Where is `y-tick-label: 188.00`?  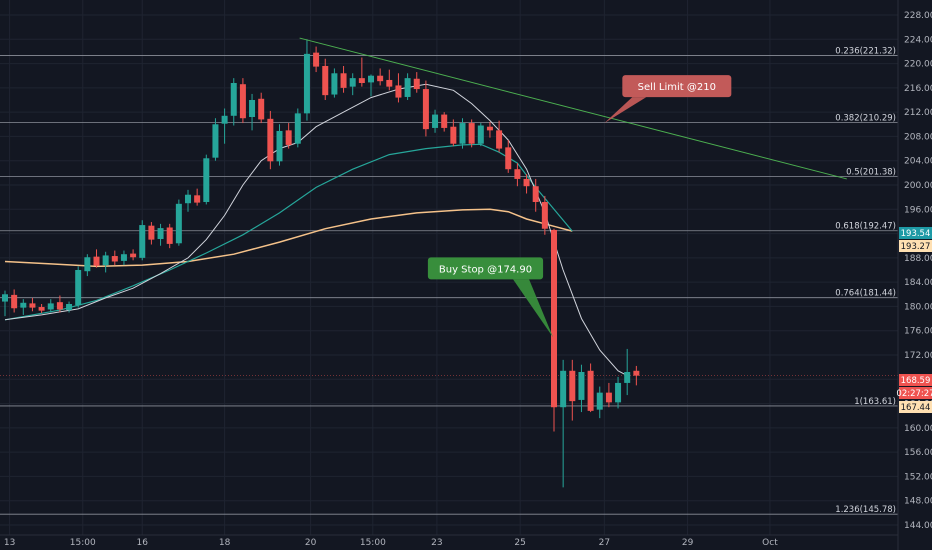
y-tick-label: 188.00 is located at coordinates (918, 259).